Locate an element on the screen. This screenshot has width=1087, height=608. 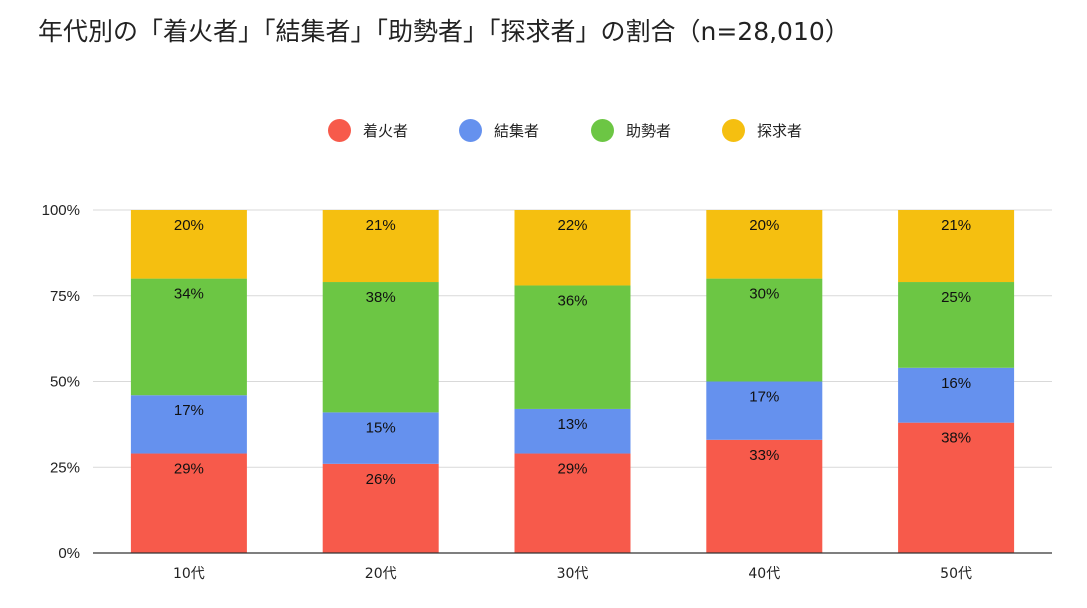
y-tick-label: 100% is located at coordinates (61, 210).